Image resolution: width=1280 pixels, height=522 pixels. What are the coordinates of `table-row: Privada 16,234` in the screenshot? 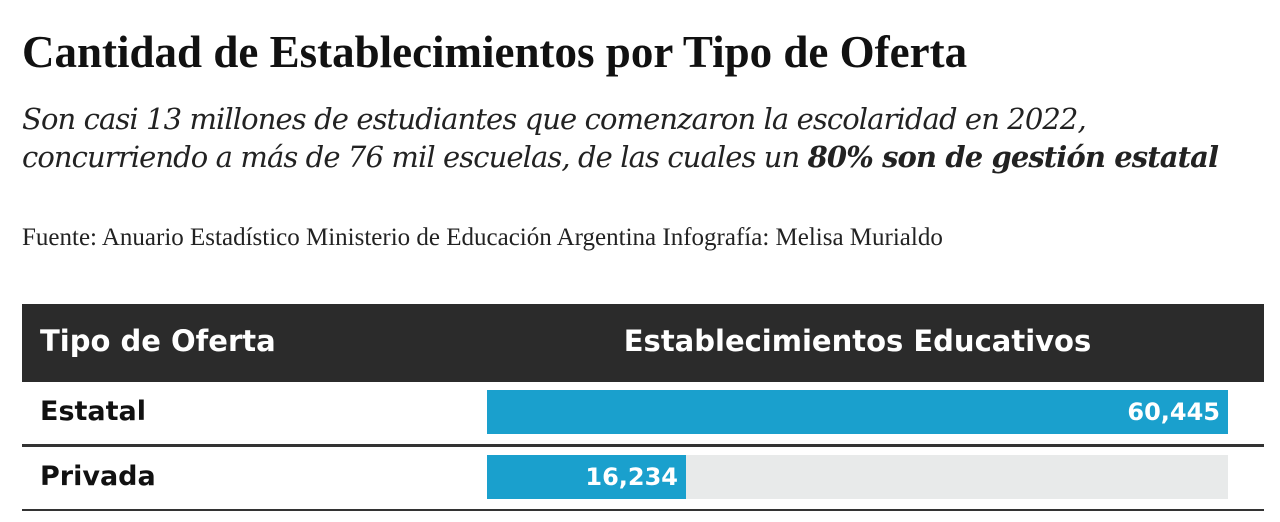 It's located at (643, 477).